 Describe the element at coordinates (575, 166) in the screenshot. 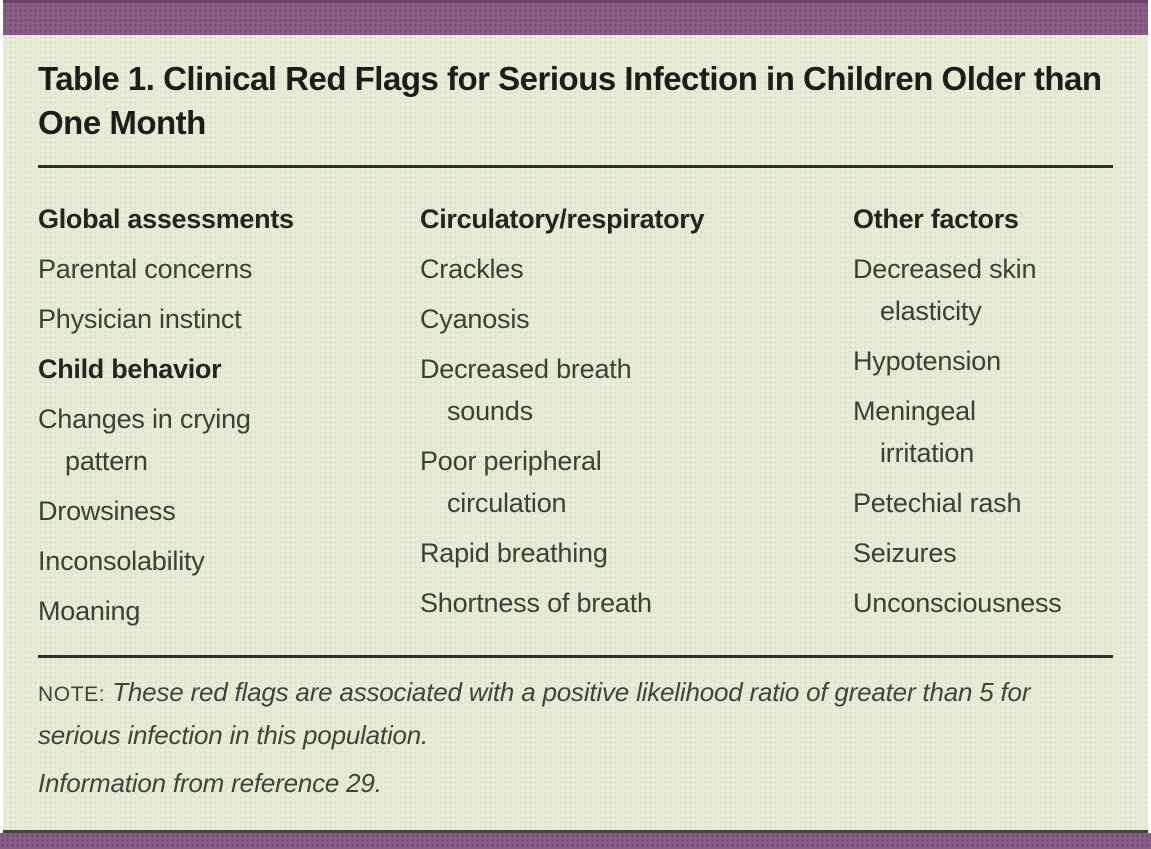

I see `divider-top` at that location.